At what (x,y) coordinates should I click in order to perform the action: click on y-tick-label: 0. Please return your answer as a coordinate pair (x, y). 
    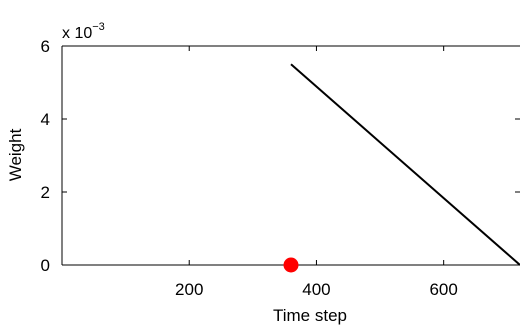
    Looking at the image, I should click on (45, 265).